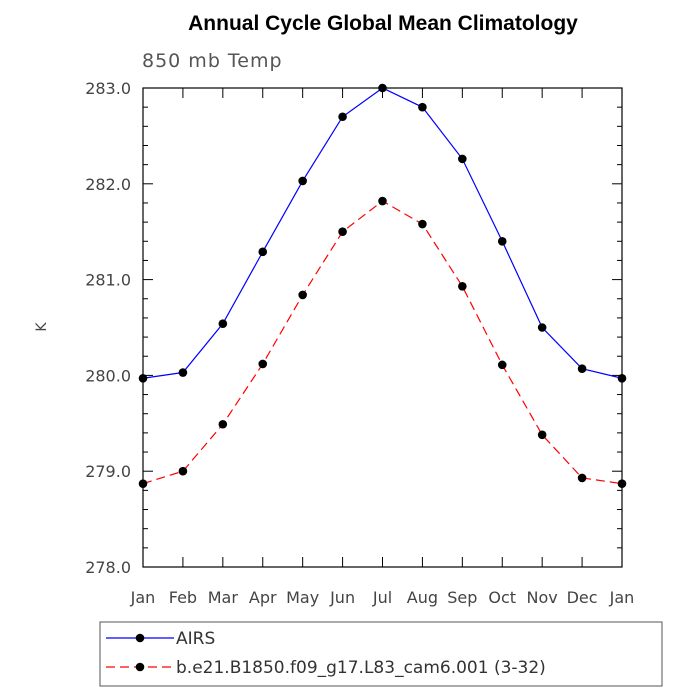 The width and height of the screenshot is (700, 700). I want to click on chart-title: Annual Cycle Global Mean Climatology, so click(383, 23).